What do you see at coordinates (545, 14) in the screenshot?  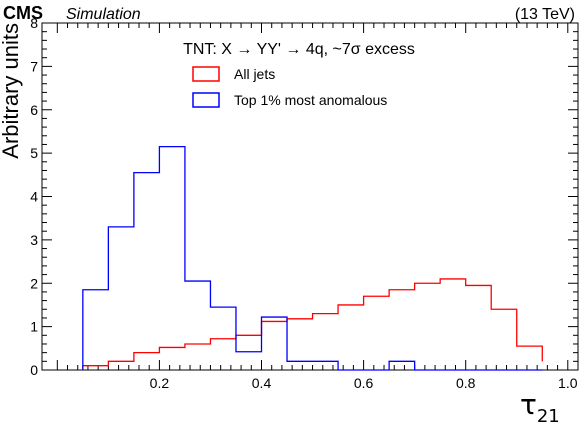 I see `energy-label: (13 TeV)` at bounding box center [545, 14].